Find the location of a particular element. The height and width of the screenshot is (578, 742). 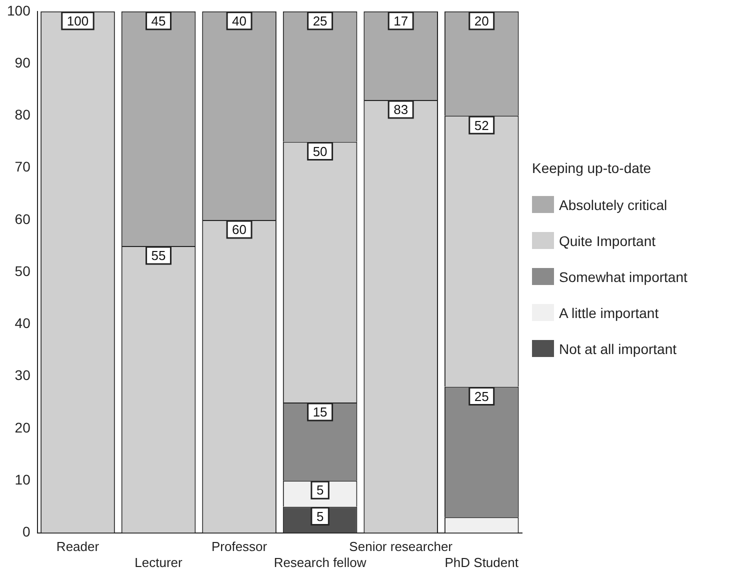

data-label: 83 is located at coordinates (401, 110).